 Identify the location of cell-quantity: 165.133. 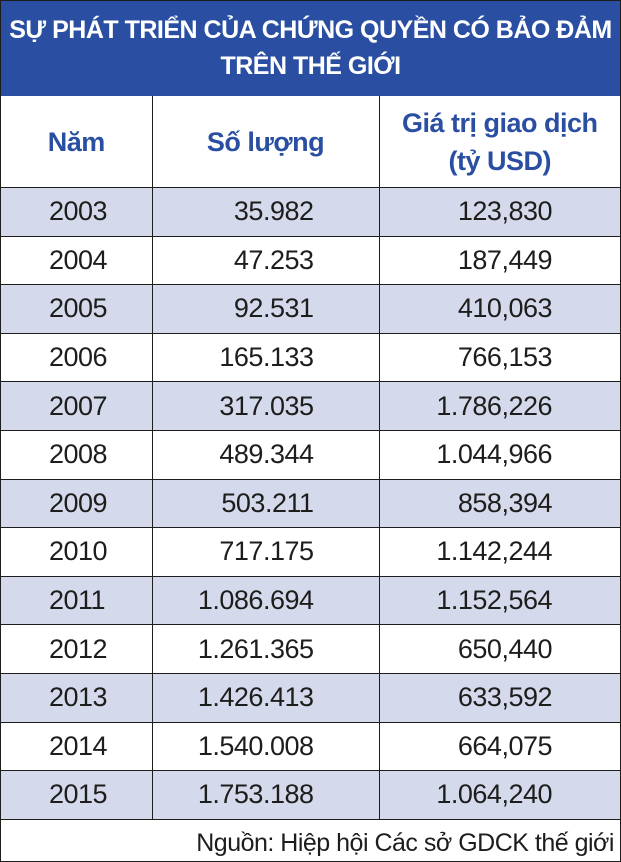
(266, 358).